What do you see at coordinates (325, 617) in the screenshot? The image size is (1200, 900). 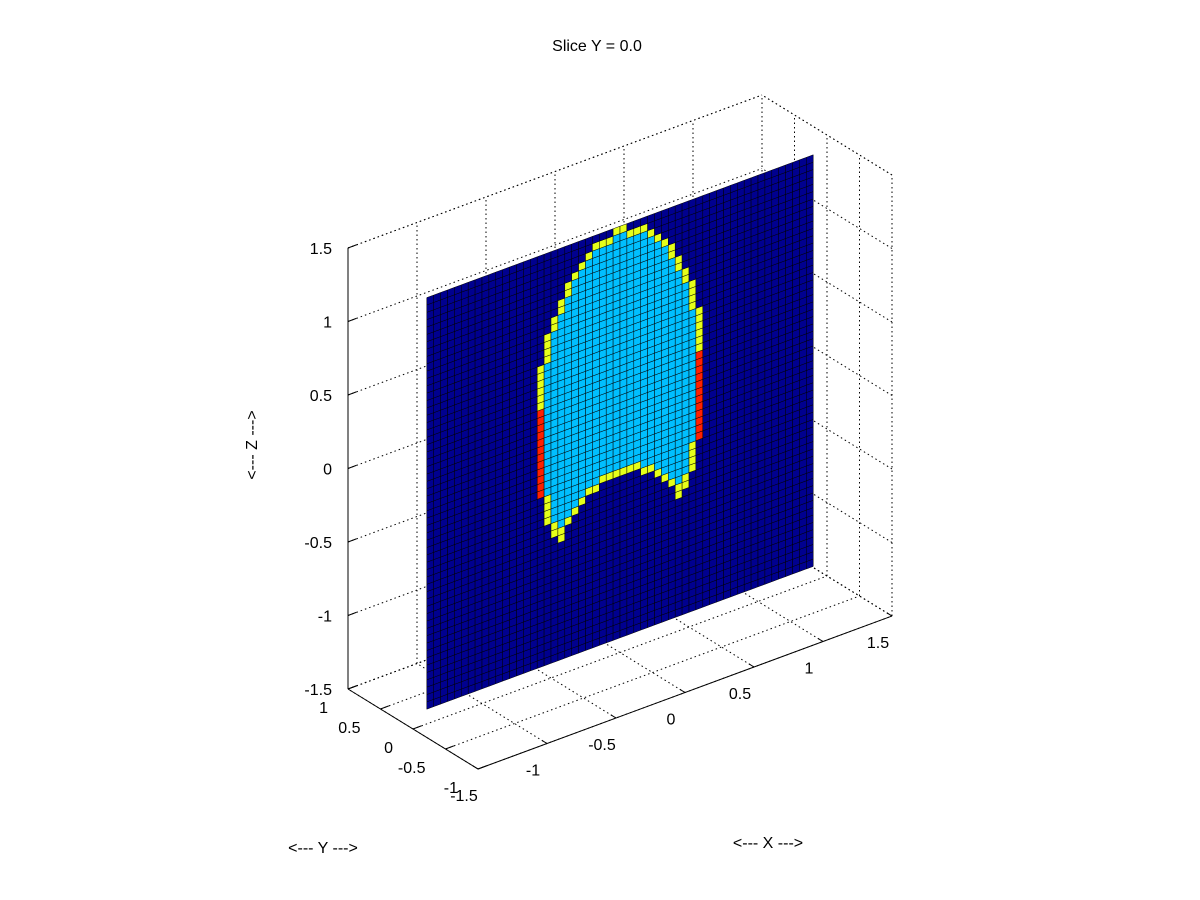 I see `z-tick-label: -1` at bounding box center [325, 617].